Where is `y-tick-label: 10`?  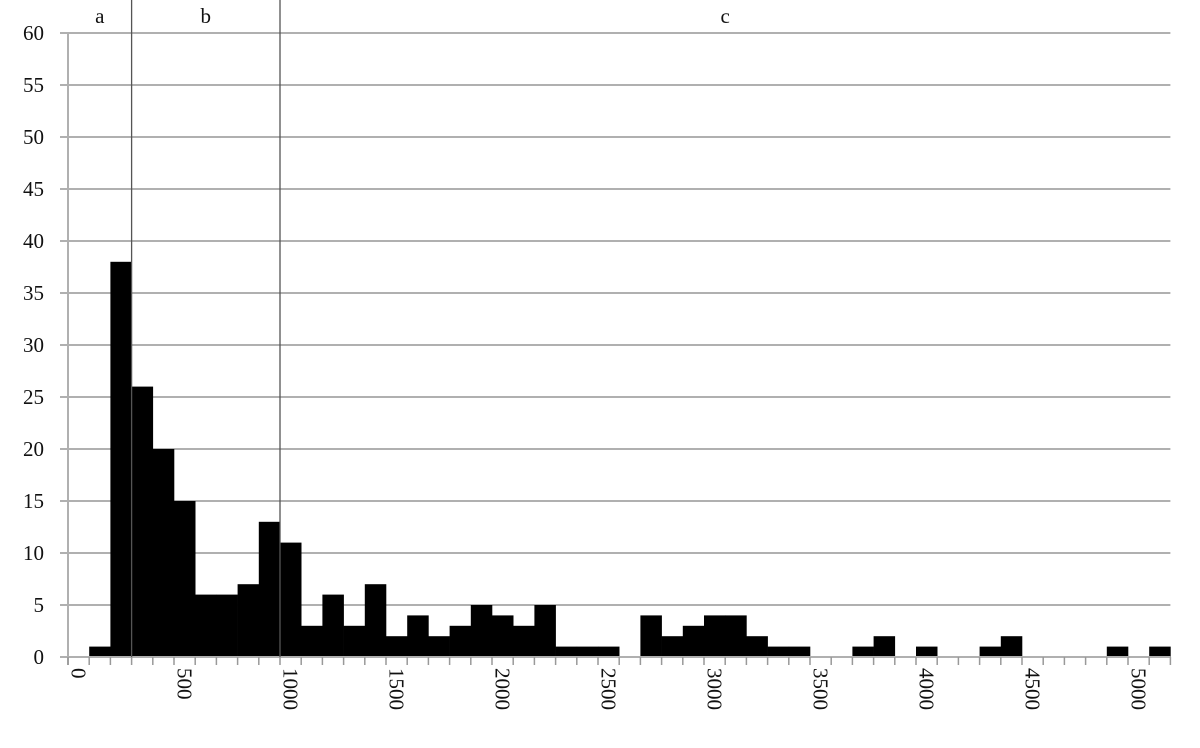
y-tick-label: 10 is located at coordinates (33, 553).